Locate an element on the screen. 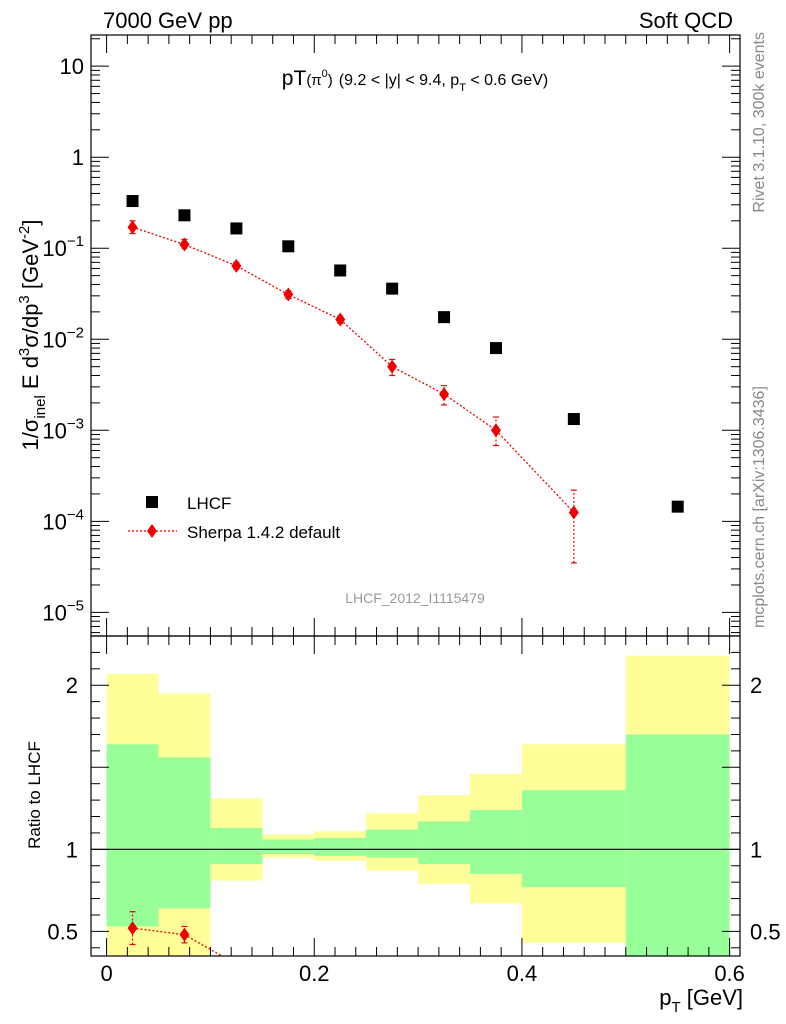 This screenshot has height=1024, width=786. ratio-series is located at coordinates (175, 933).